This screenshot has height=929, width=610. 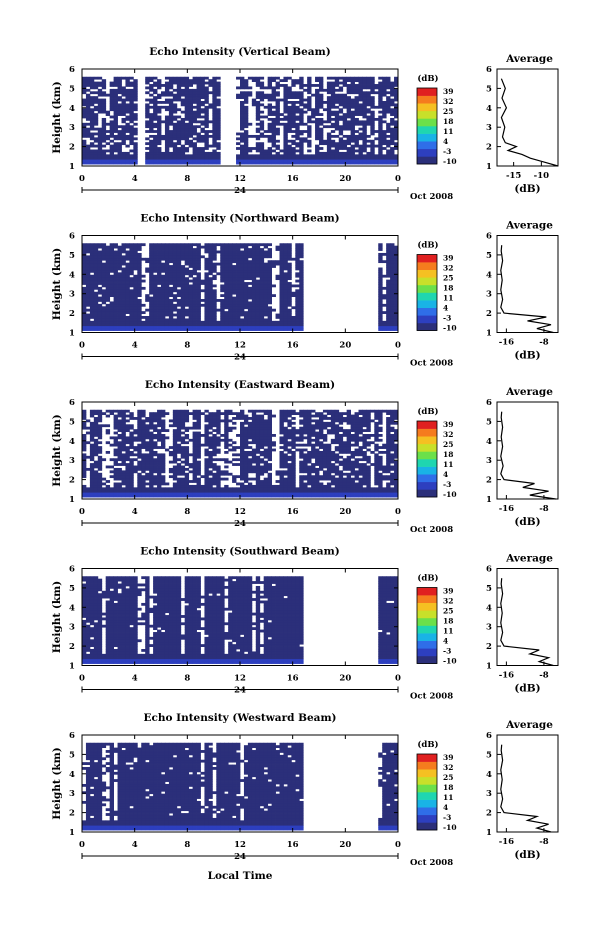 I want to click on colorbar-tick-label: 25, so click(x=448, y=111).